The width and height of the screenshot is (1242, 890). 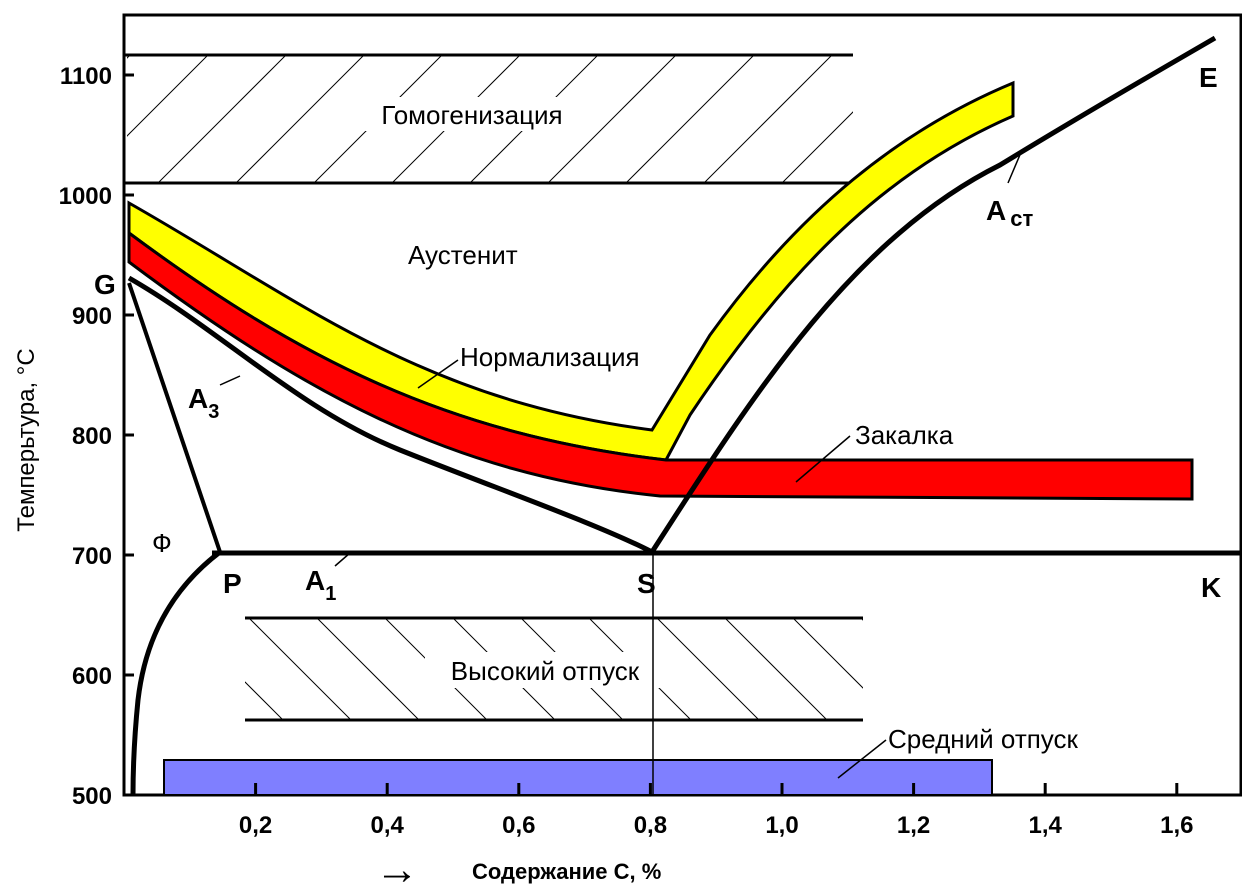 I want to click on pq-line, so click(x=176, y=673).